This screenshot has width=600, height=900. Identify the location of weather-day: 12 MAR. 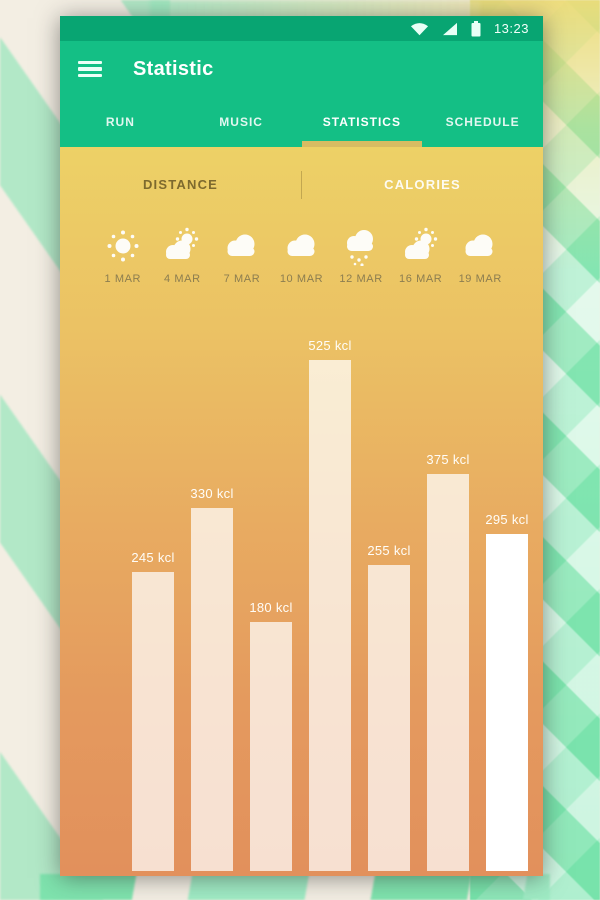
(361, 262).